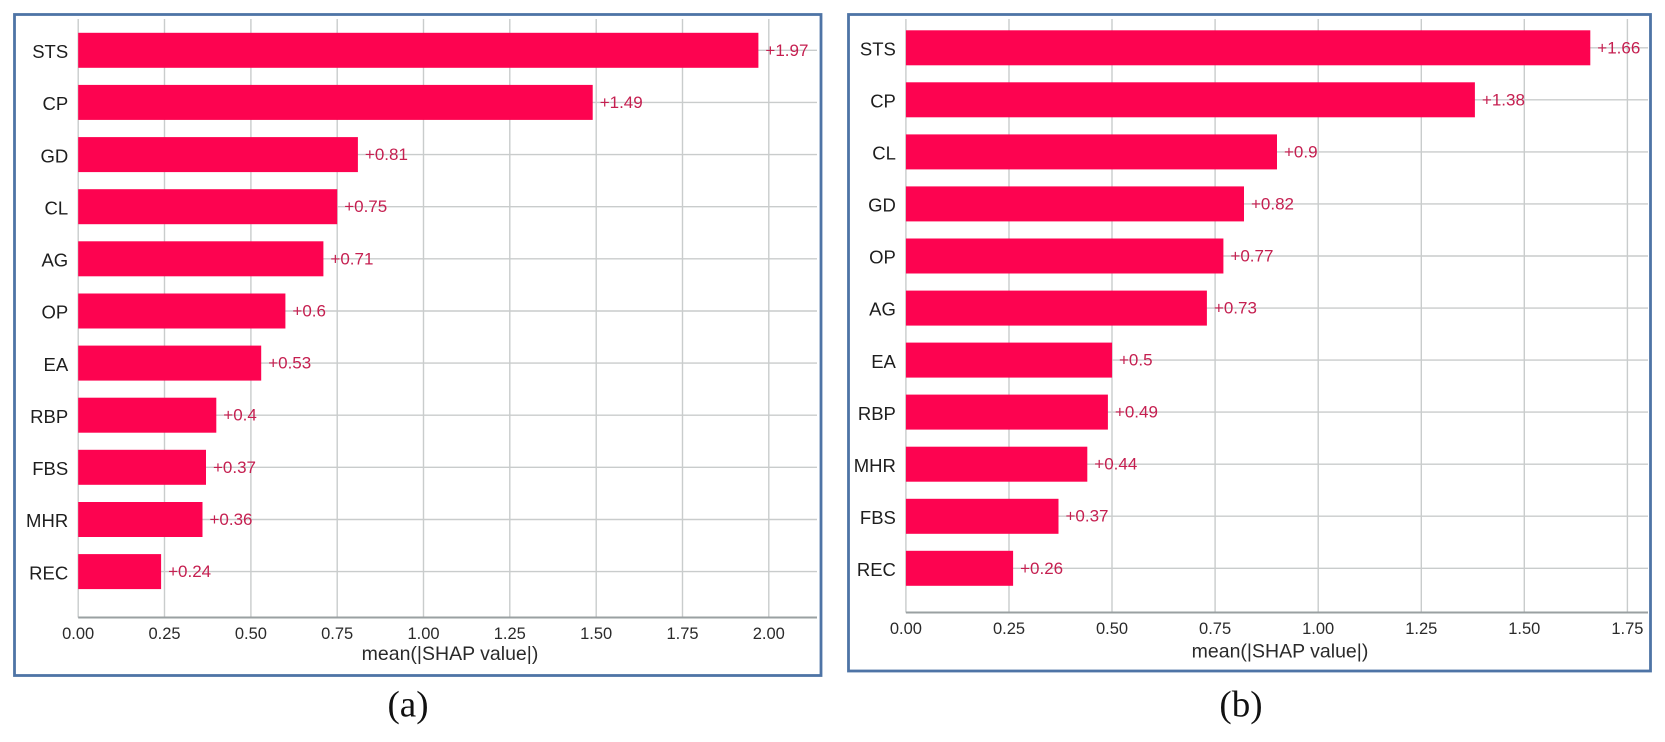 Image resolution: width=1665 pixels, height=742 pixels. What do you see at coordinates (1240, 705) in the screenshot?
I see `svg-text: (b)` at bounding box center [1240, 705].